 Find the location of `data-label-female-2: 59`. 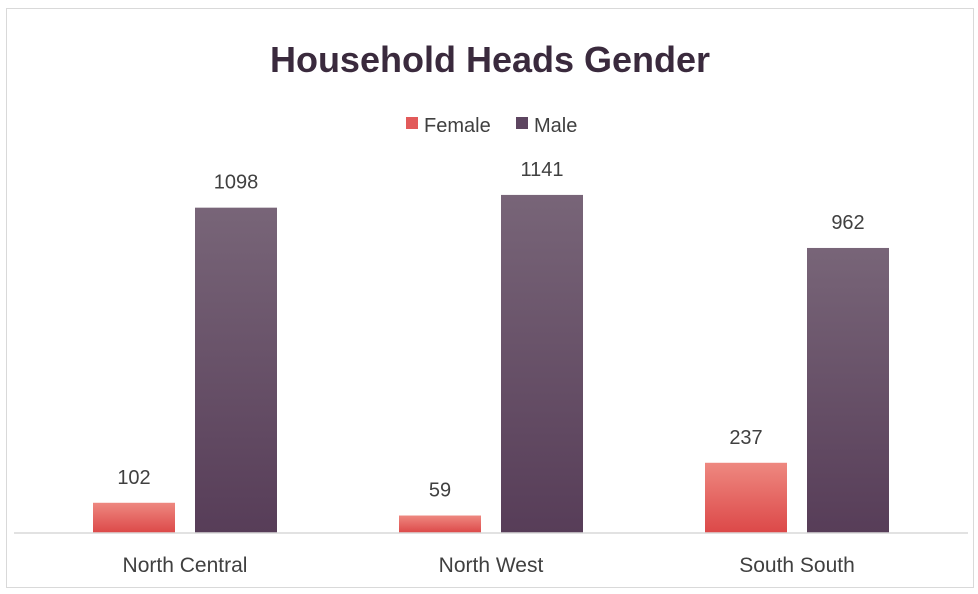

data-label-female-2: 59 is located at coordinates (440, 491).